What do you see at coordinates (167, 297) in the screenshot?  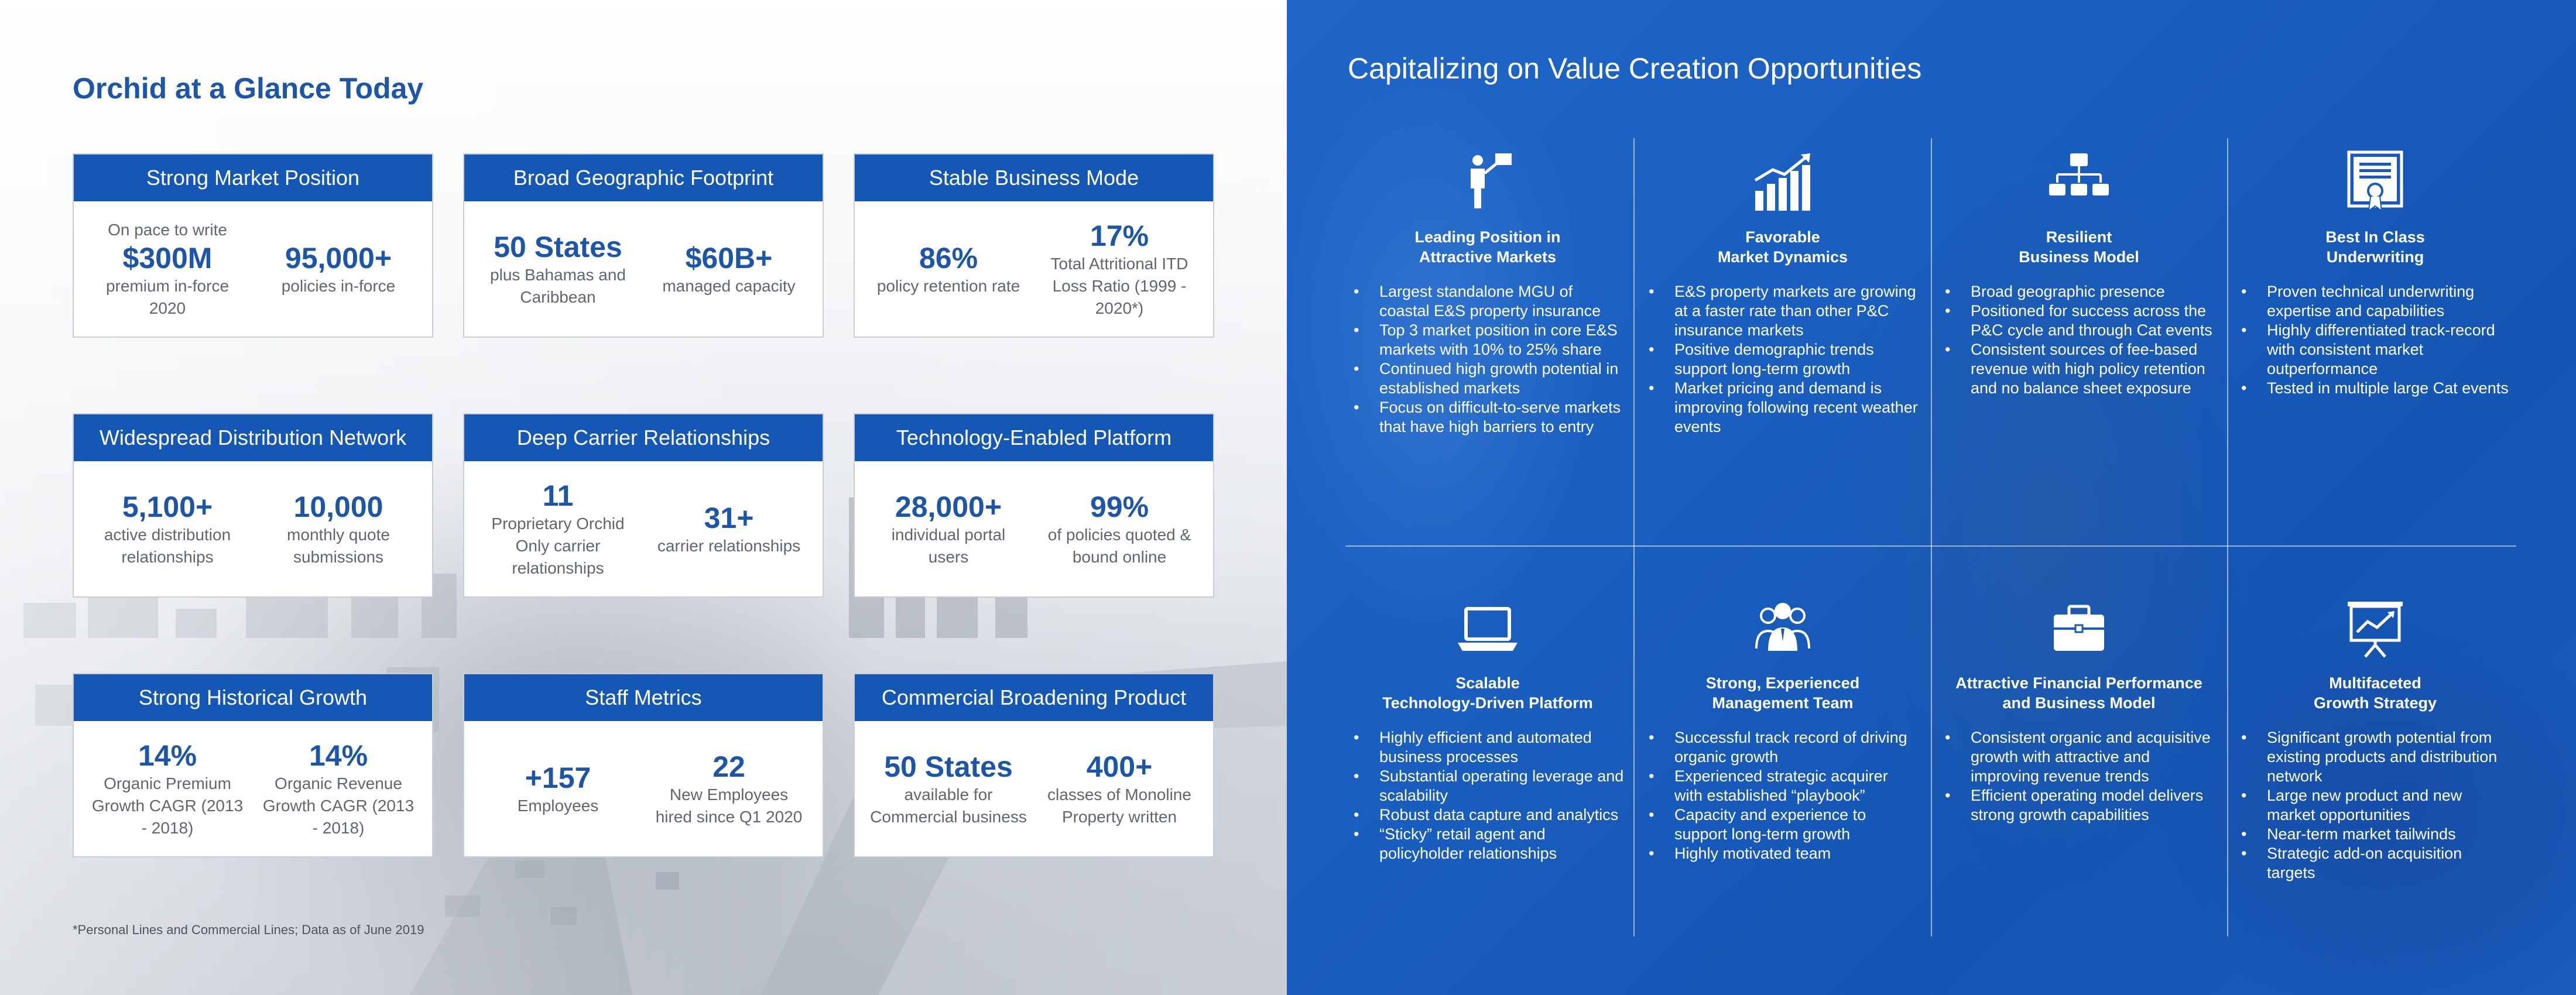 I see `stat-label: premium in-force 2020` at bounding box center [167, 297].